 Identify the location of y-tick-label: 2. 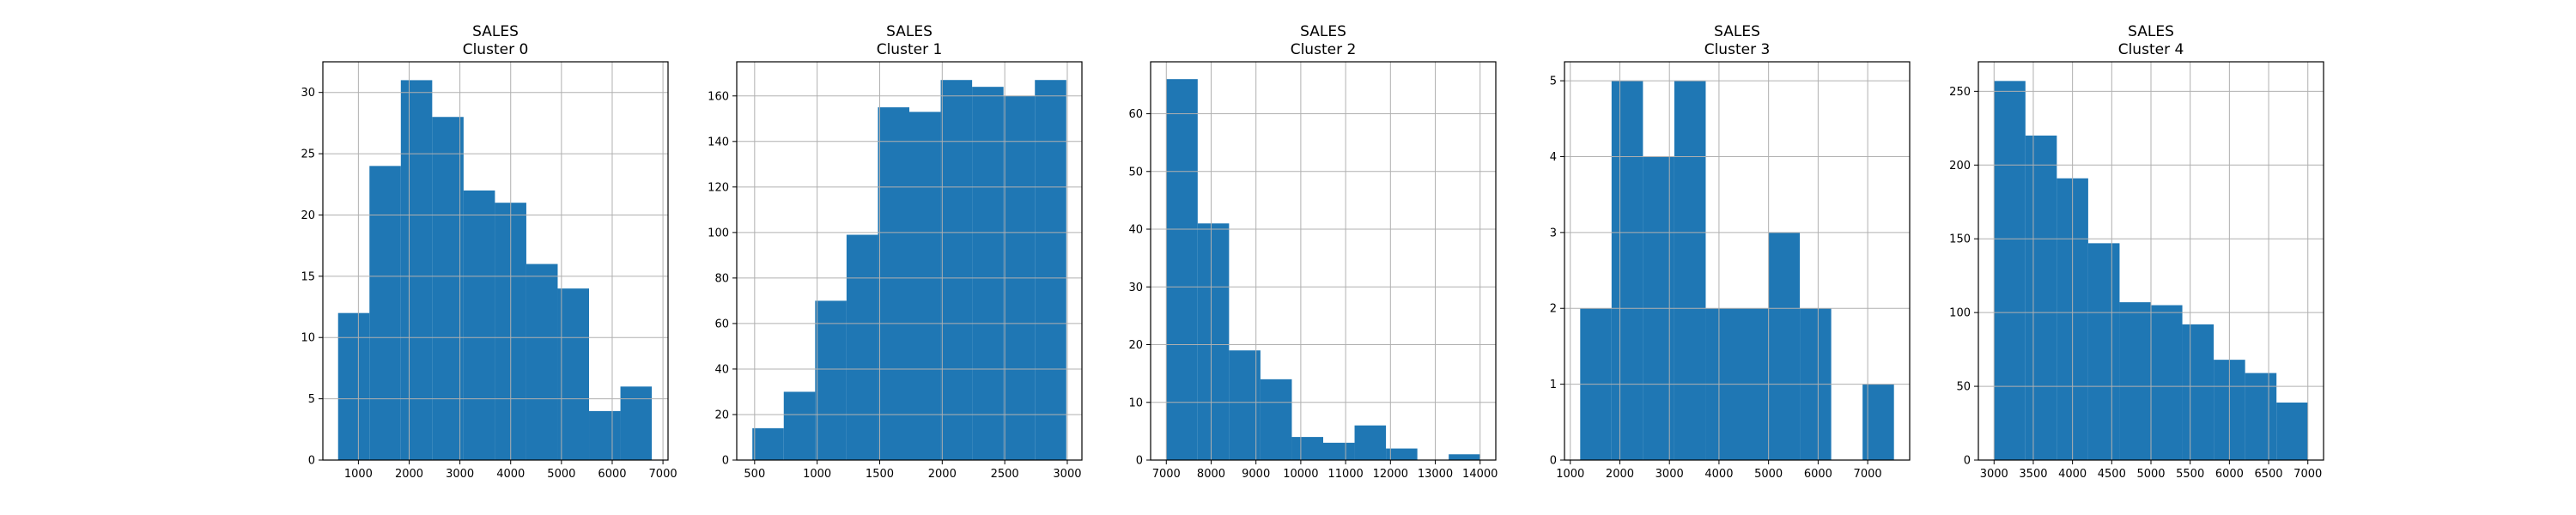
(1554, 309).